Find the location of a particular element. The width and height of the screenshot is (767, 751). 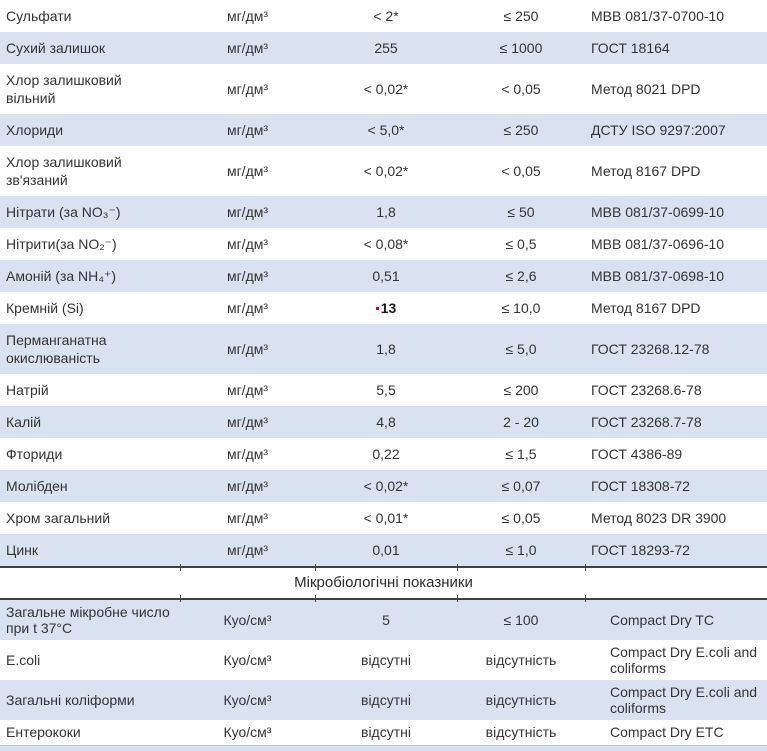

section-title: Мікробіологічні показники is located at coordinates (383, 583).